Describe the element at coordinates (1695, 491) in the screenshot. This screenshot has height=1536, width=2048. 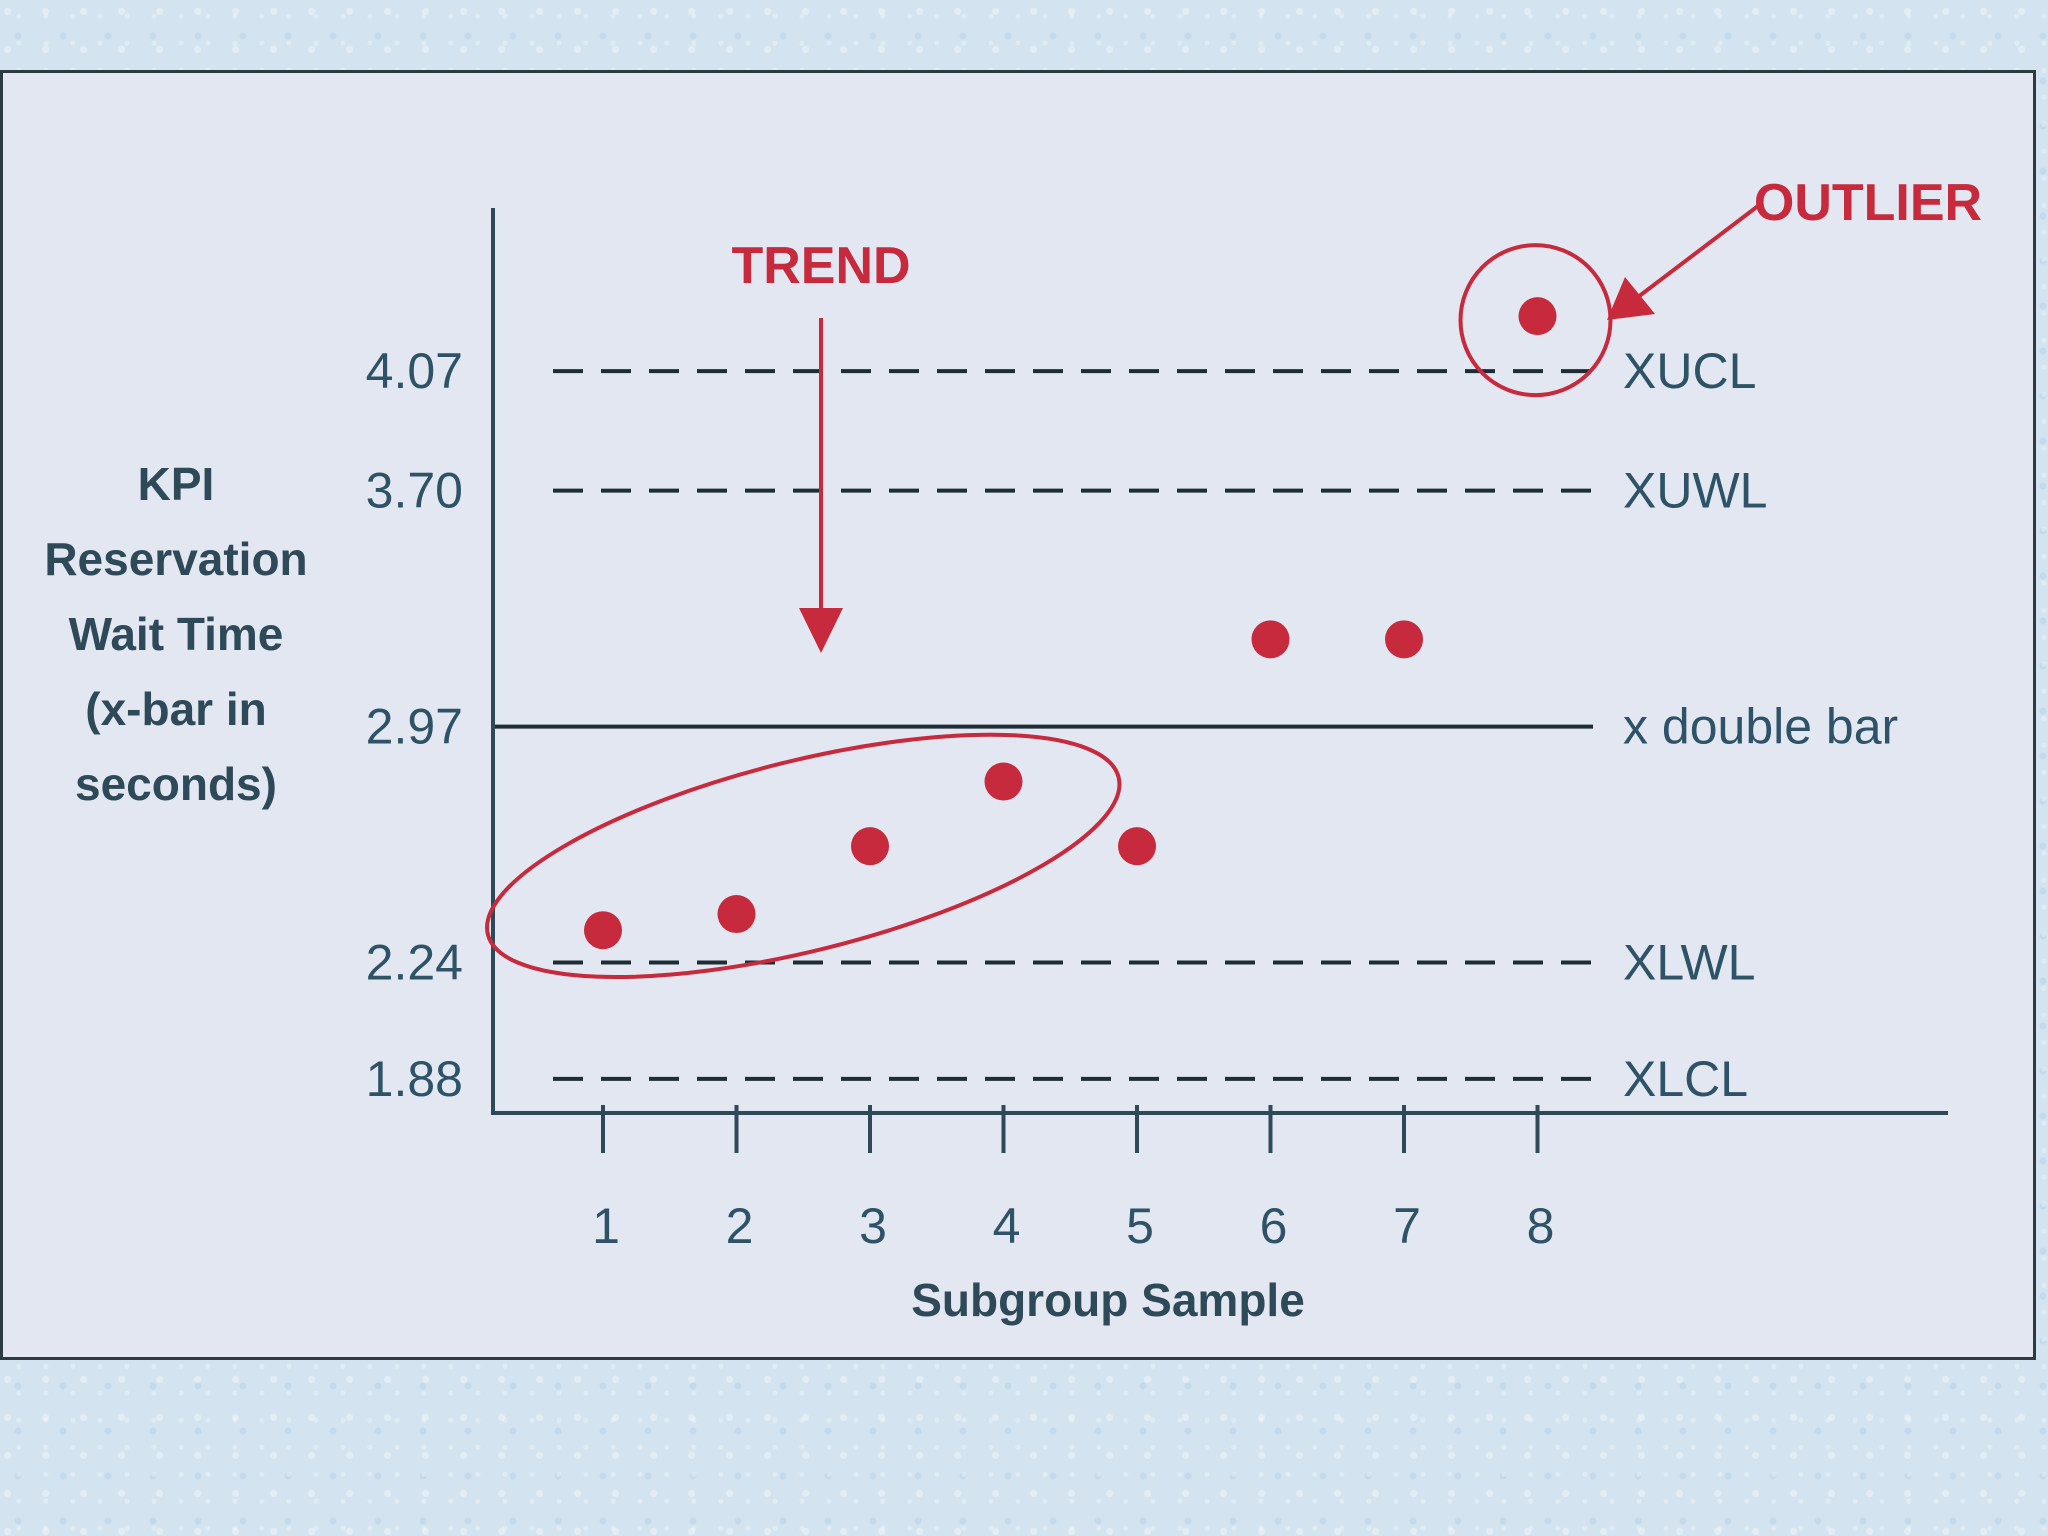
I see `reference-line-label: XUWL` at that location.